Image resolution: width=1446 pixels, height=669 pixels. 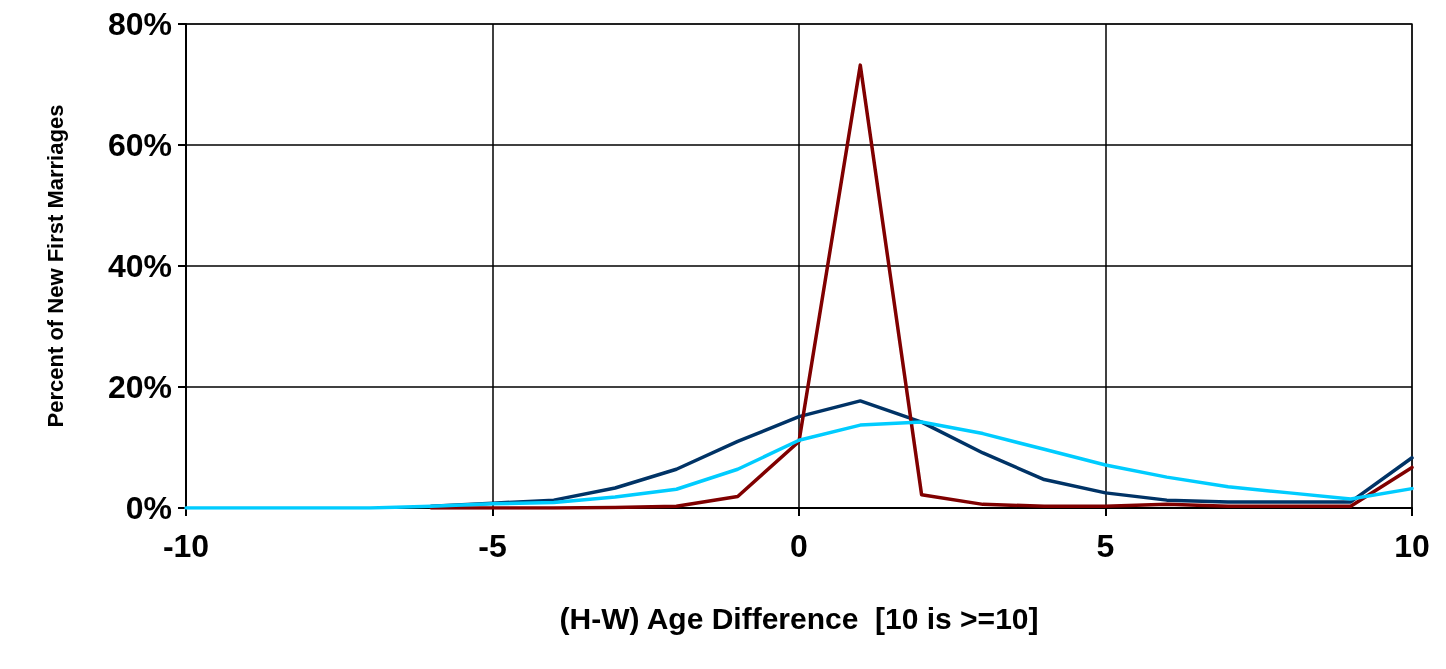 I want to click on y-tick-label: 40%, so click(x=139, y=266).